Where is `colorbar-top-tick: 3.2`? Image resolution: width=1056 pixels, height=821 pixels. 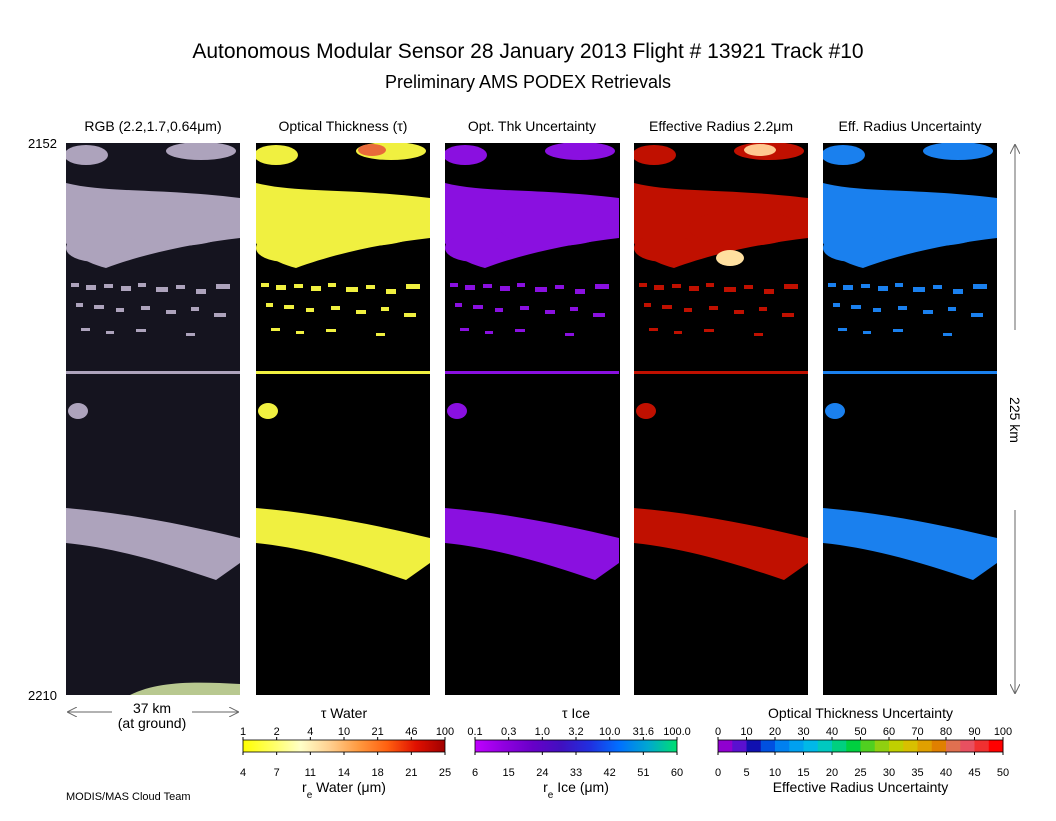
colorbar-top-tick: 3.2 is located at coordinates (575, 732).